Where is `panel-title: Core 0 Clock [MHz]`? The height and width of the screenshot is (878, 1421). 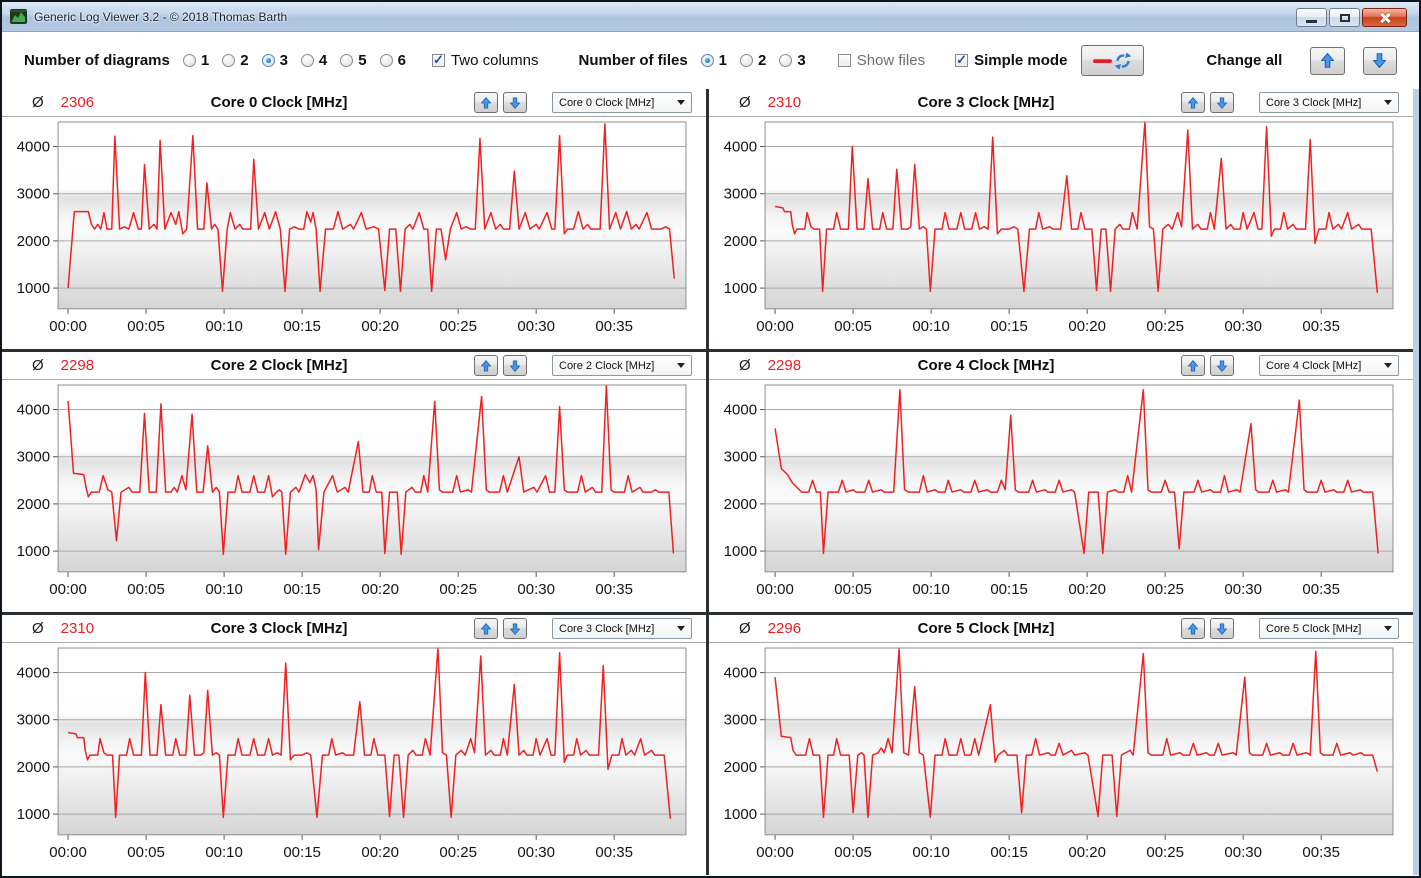 panel-title: Core 0 Clock [MHz] is located at coordinates (279, 102).